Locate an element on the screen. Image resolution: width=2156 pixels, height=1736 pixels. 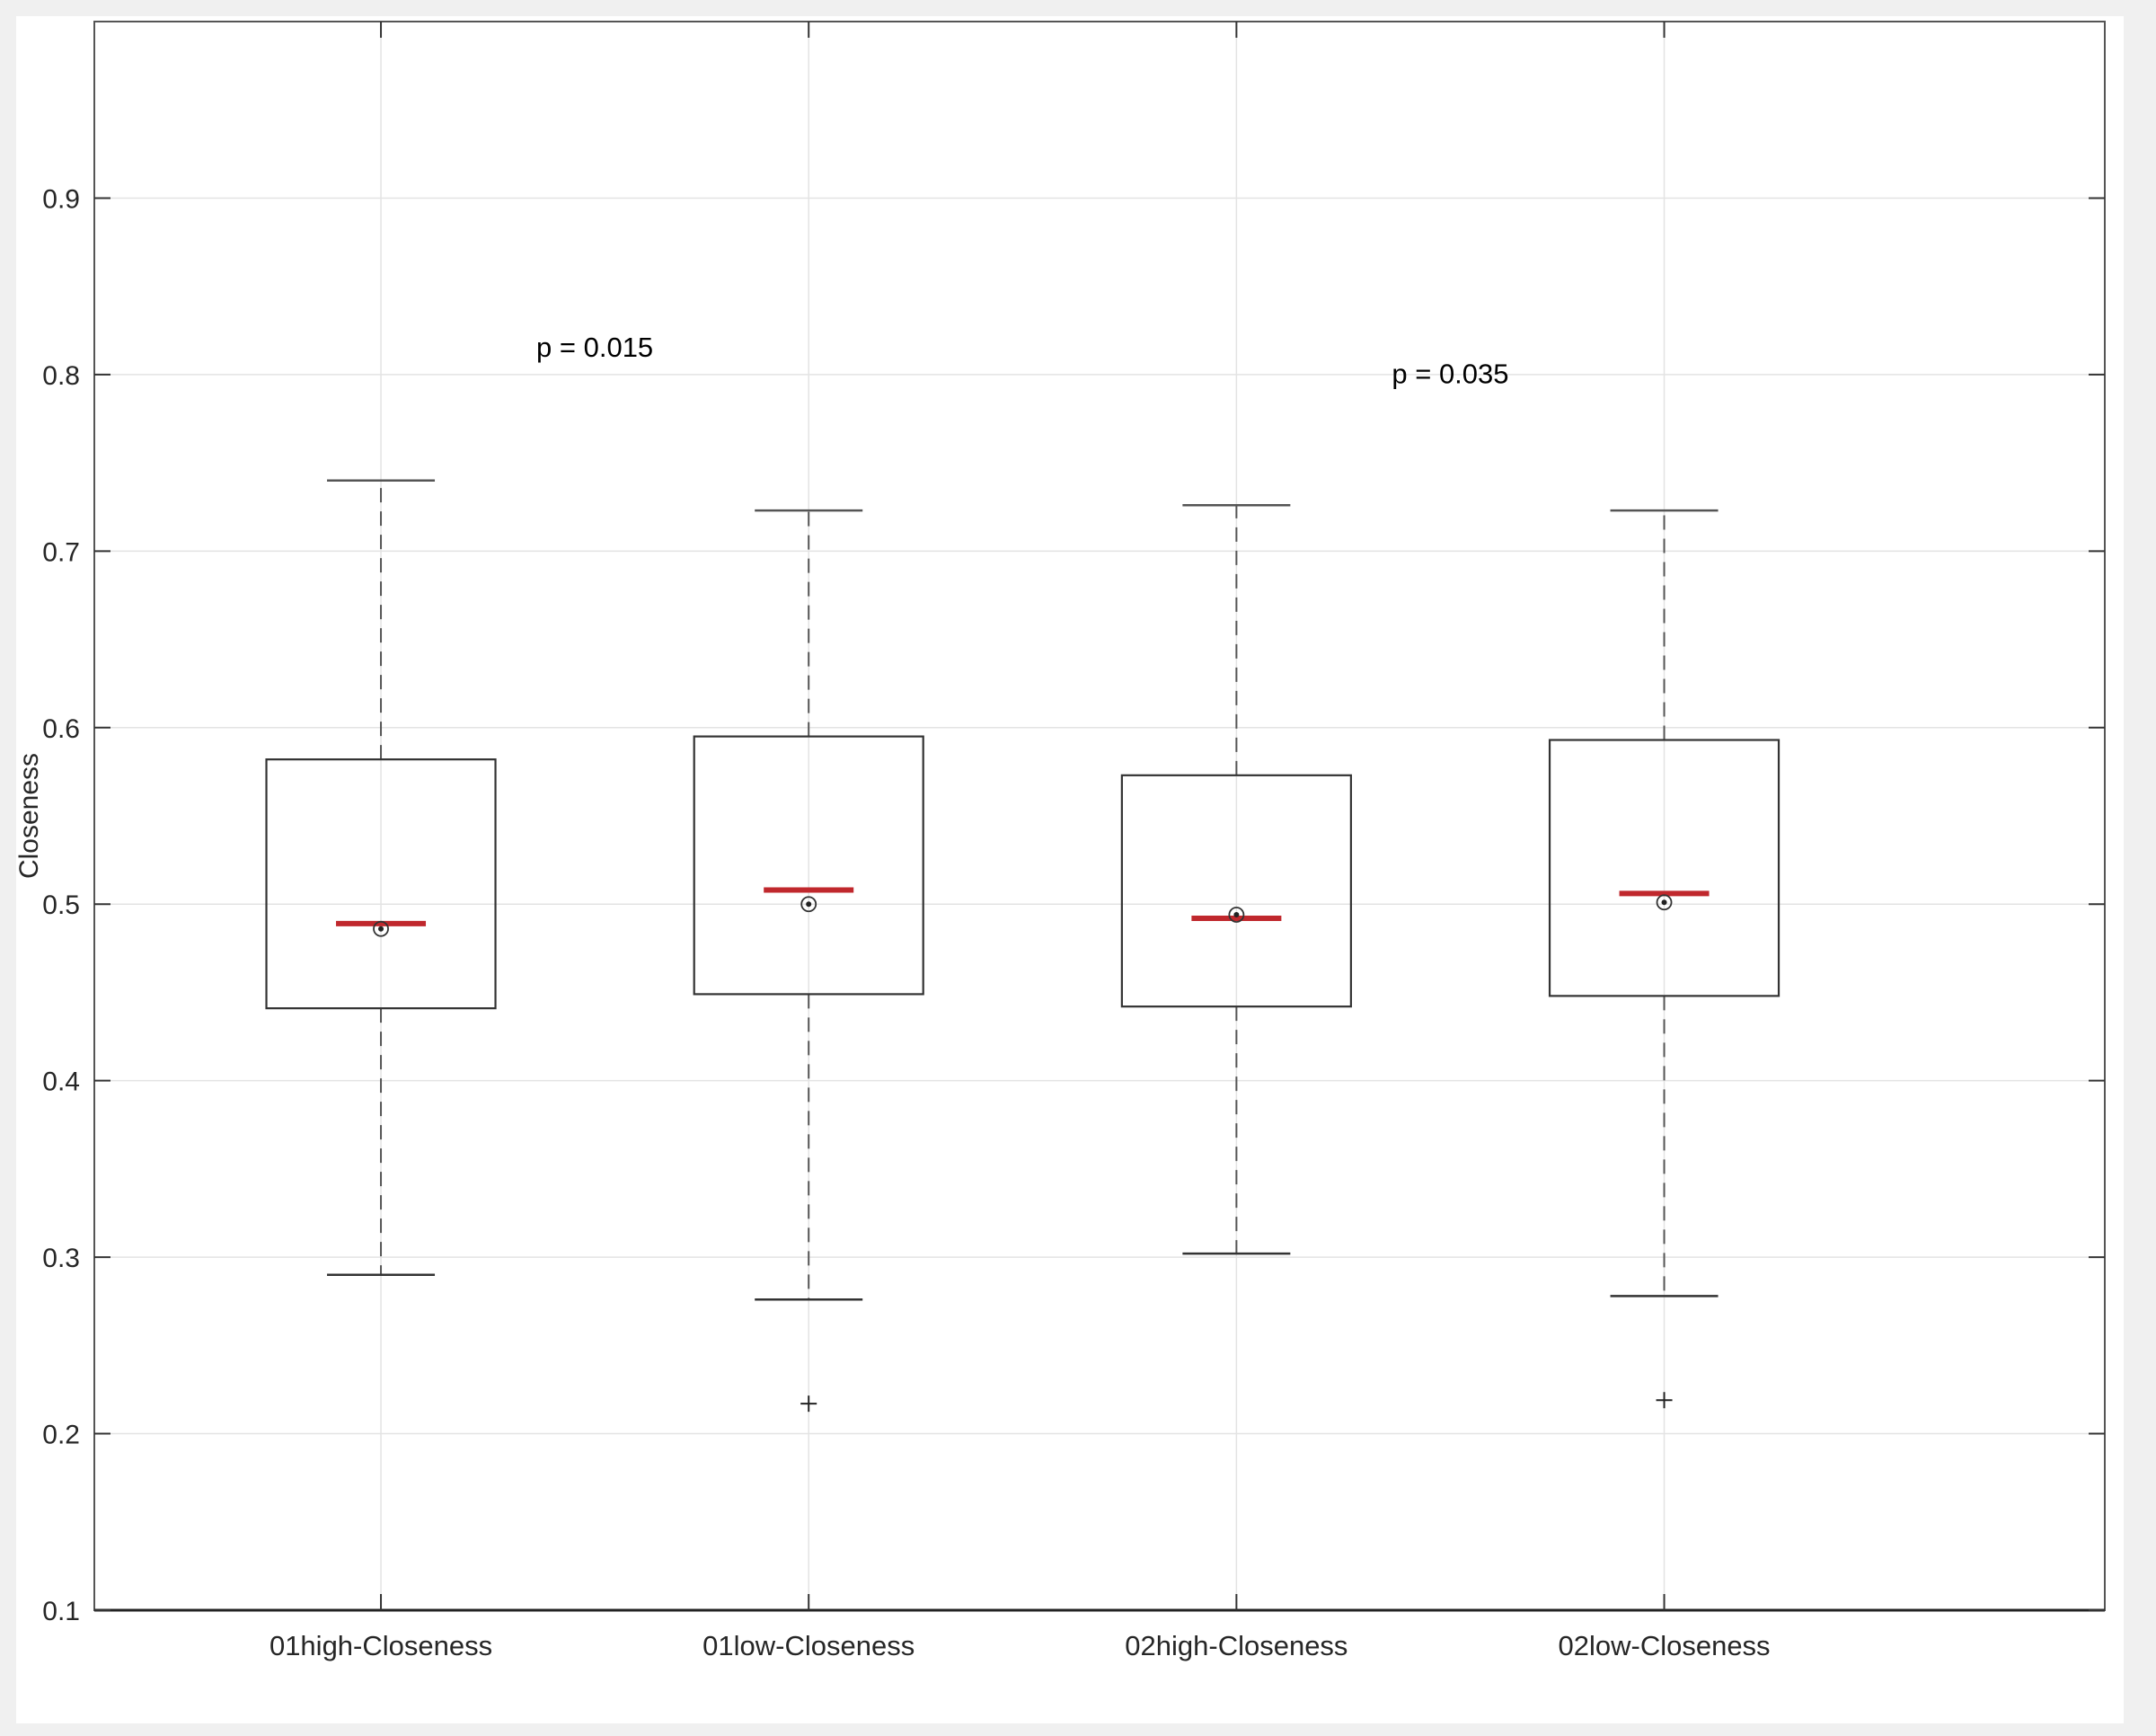
x-tick-label: 02low-Closeness is located at coordinates (1665, 1645).